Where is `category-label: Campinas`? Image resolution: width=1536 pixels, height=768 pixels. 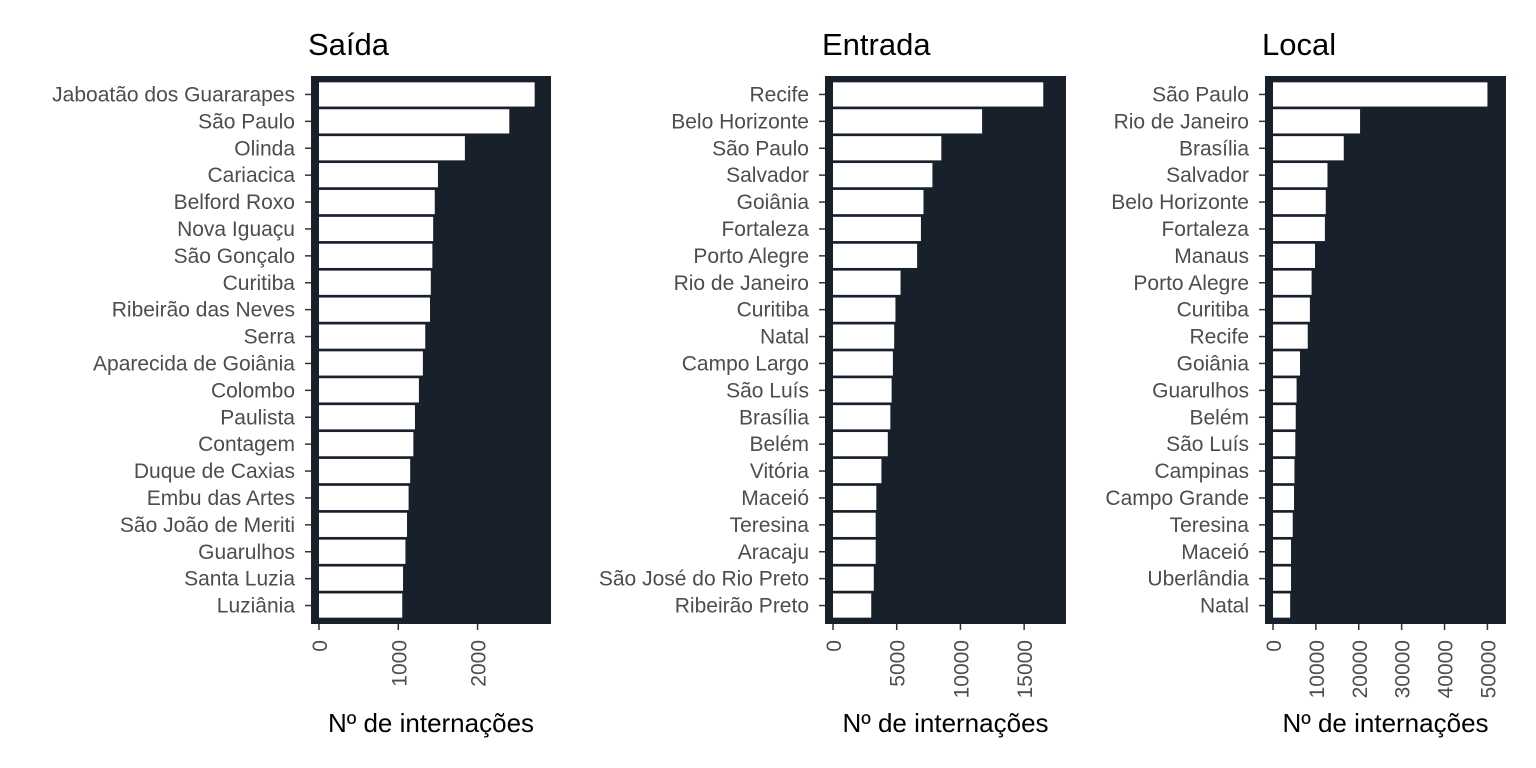
category-label: Campinas is located at coordinates (1201, 471).